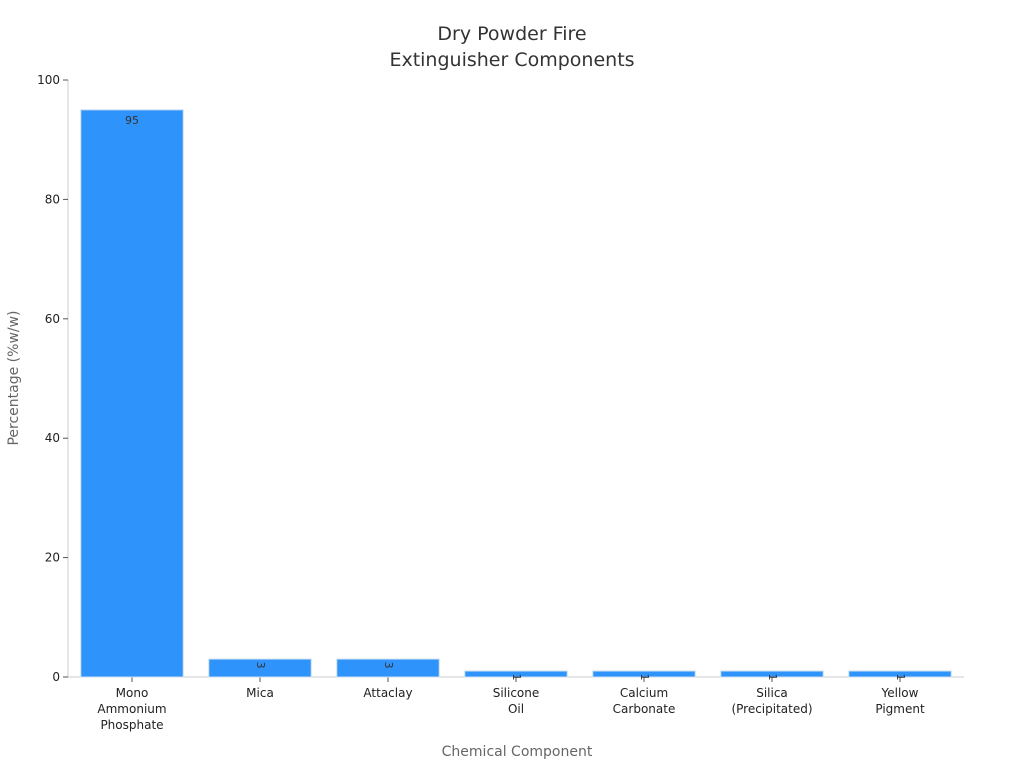  I want to click on x-tick-label: Silicone Oil, so click(516, 701).